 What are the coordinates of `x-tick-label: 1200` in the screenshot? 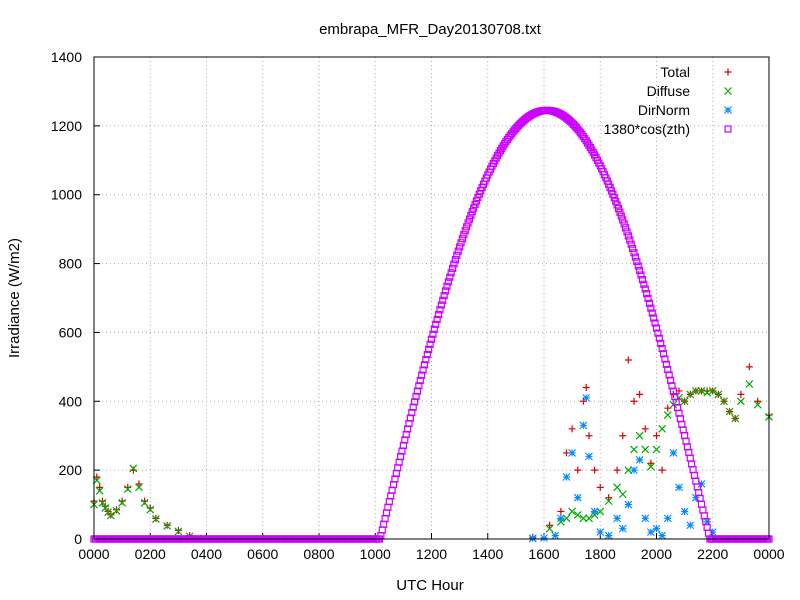 It's located at (431, 554).